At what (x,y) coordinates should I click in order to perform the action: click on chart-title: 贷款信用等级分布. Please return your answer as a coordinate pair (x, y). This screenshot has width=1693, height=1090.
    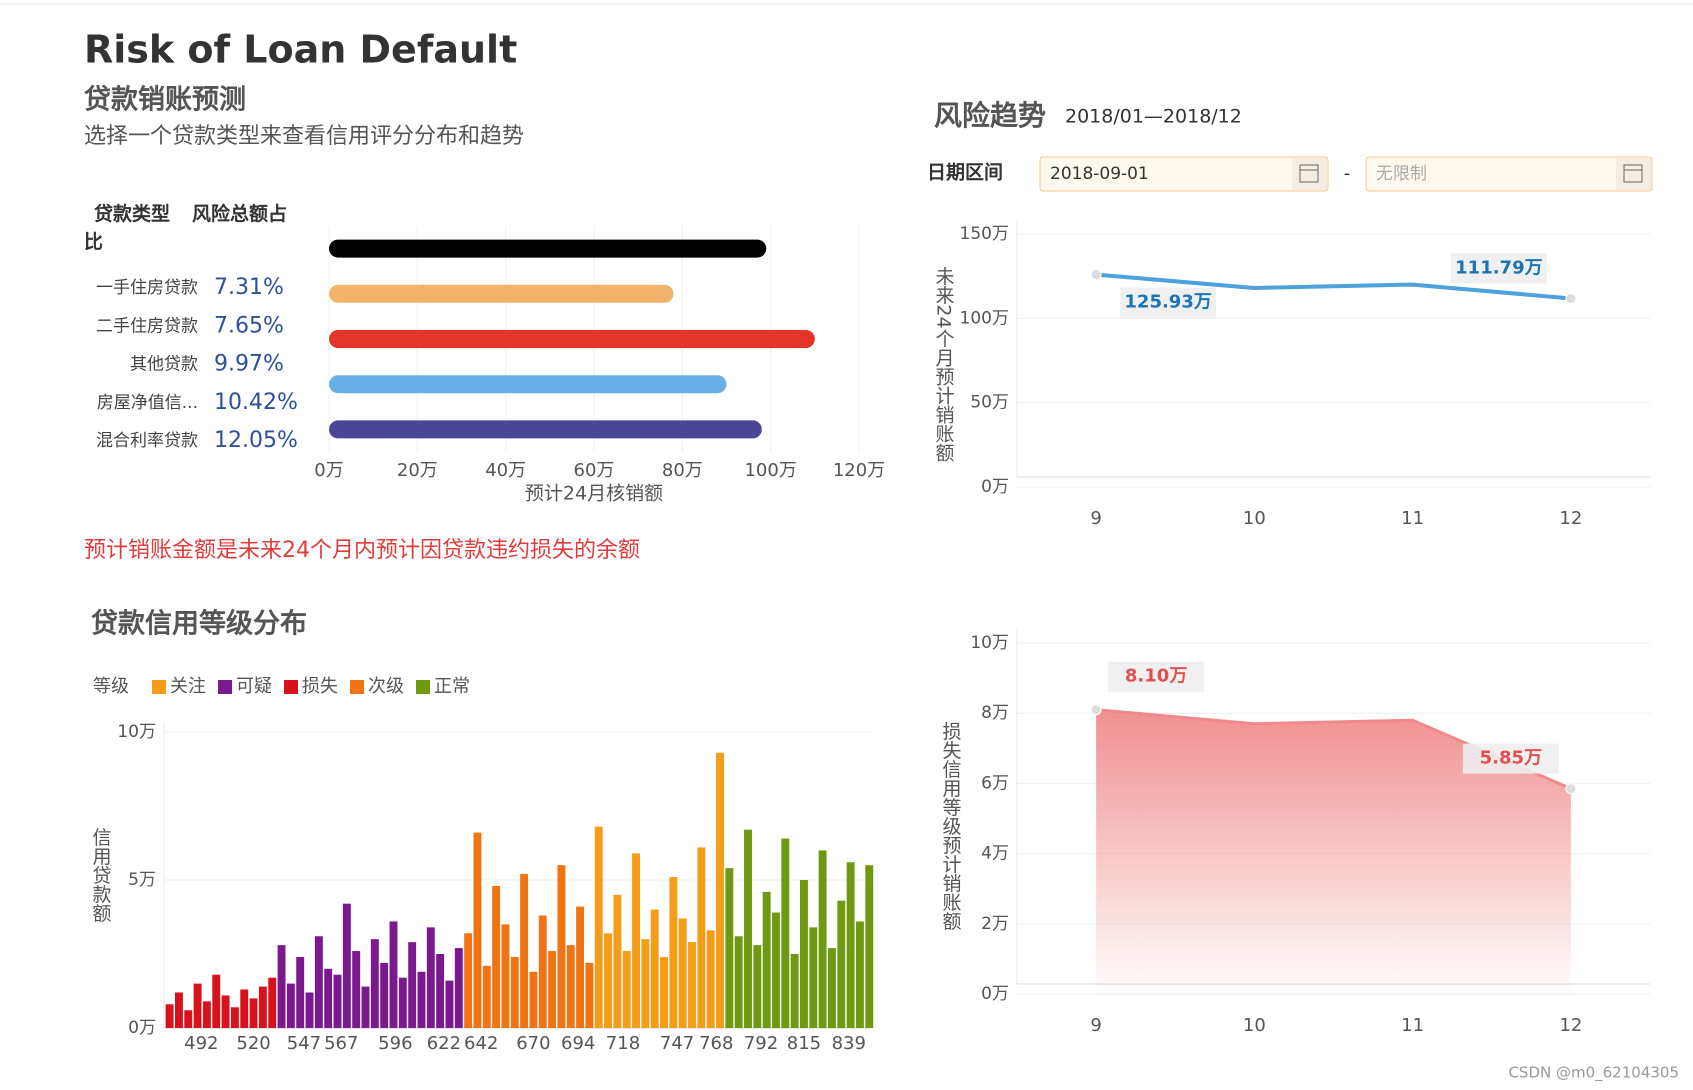
    Looking at the image, I should click on (199, 624).